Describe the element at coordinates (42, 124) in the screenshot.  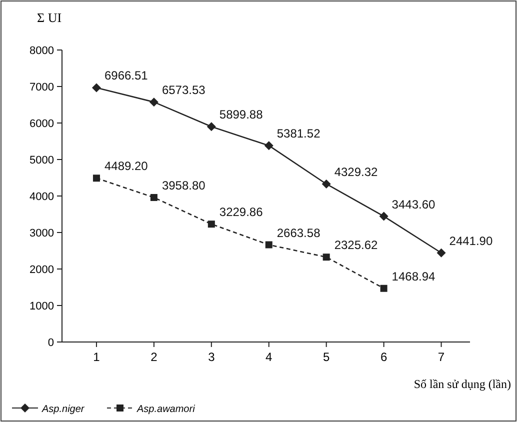
I see `y-tick-label: 6000` at that location.